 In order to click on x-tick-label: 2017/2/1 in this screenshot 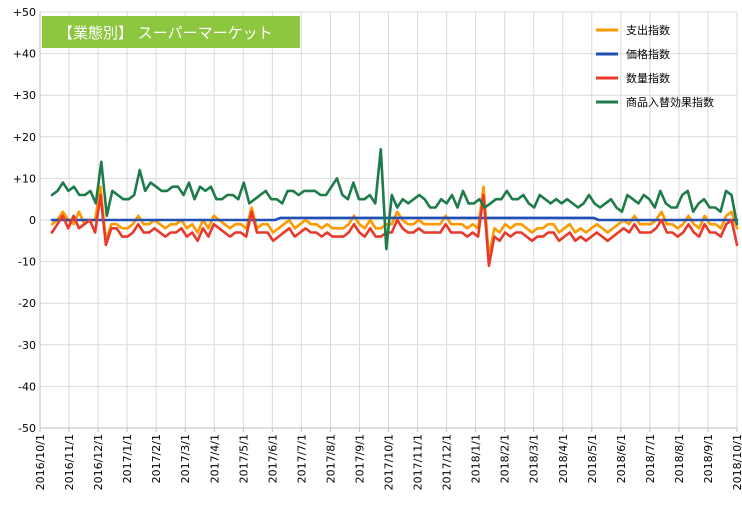, I will do `click(156, 458)`.